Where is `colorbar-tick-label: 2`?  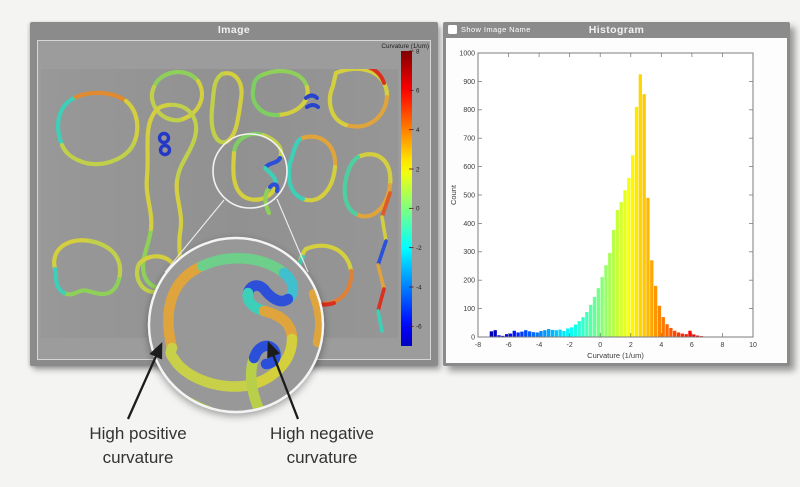 colorbar-tick-label: 2 is located at coordinates (418, 169).